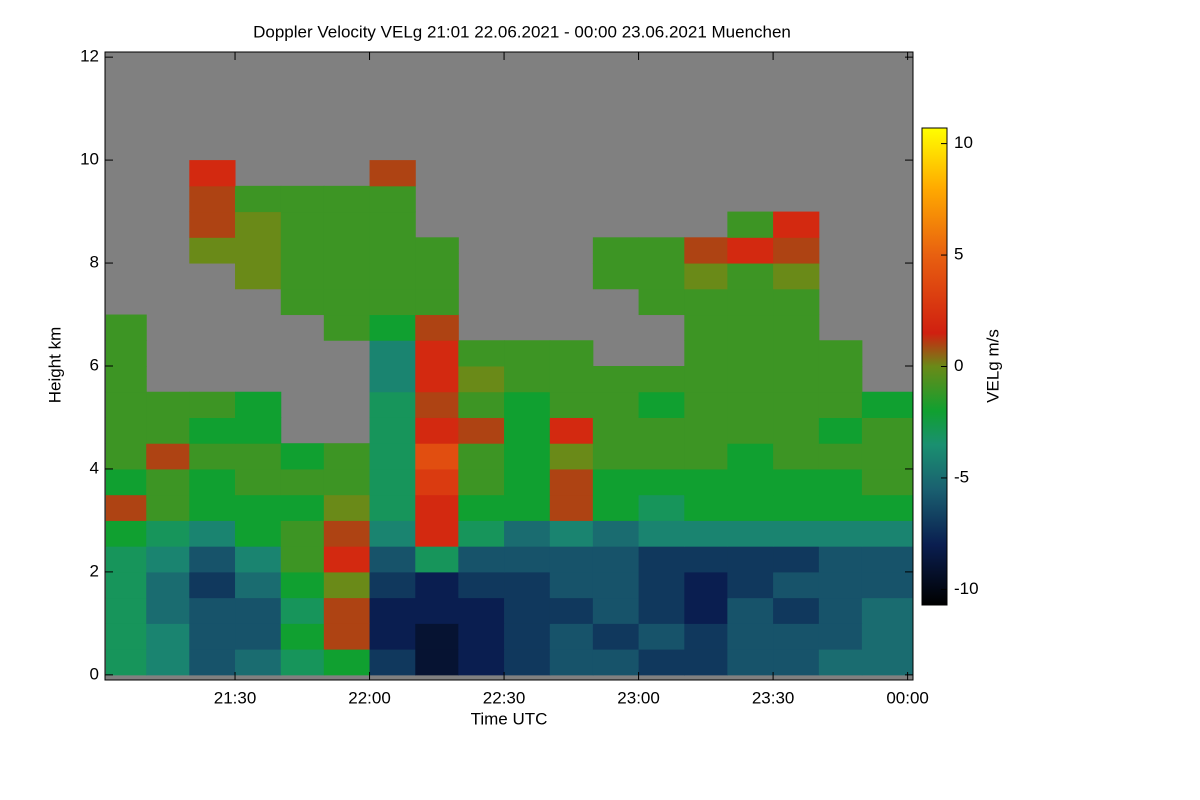 This screenshot has height=800, width=1200. Describe the element at coordinates (369, 697) in the screenshot. I see `x-tick-label: 22:00` at that location.